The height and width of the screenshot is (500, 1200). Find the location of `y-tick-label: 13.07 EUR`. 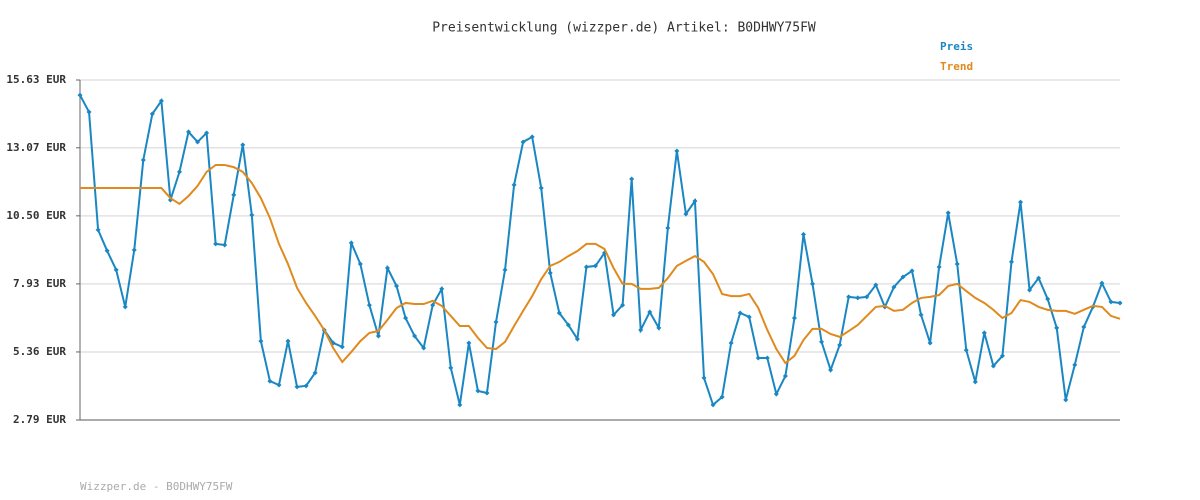

y-tick-label: 13.07 EUR is located at coordinates (36, 147).